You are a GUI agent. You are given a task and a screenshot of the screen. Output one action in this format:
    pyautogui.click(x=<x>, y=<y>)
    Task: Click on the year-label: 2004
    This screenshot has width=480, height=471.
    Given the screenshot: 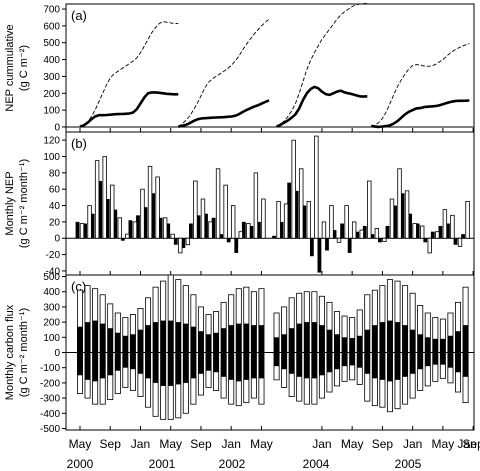 What is the action you would take?
    pyautogui.click(x=316, y=464)
    